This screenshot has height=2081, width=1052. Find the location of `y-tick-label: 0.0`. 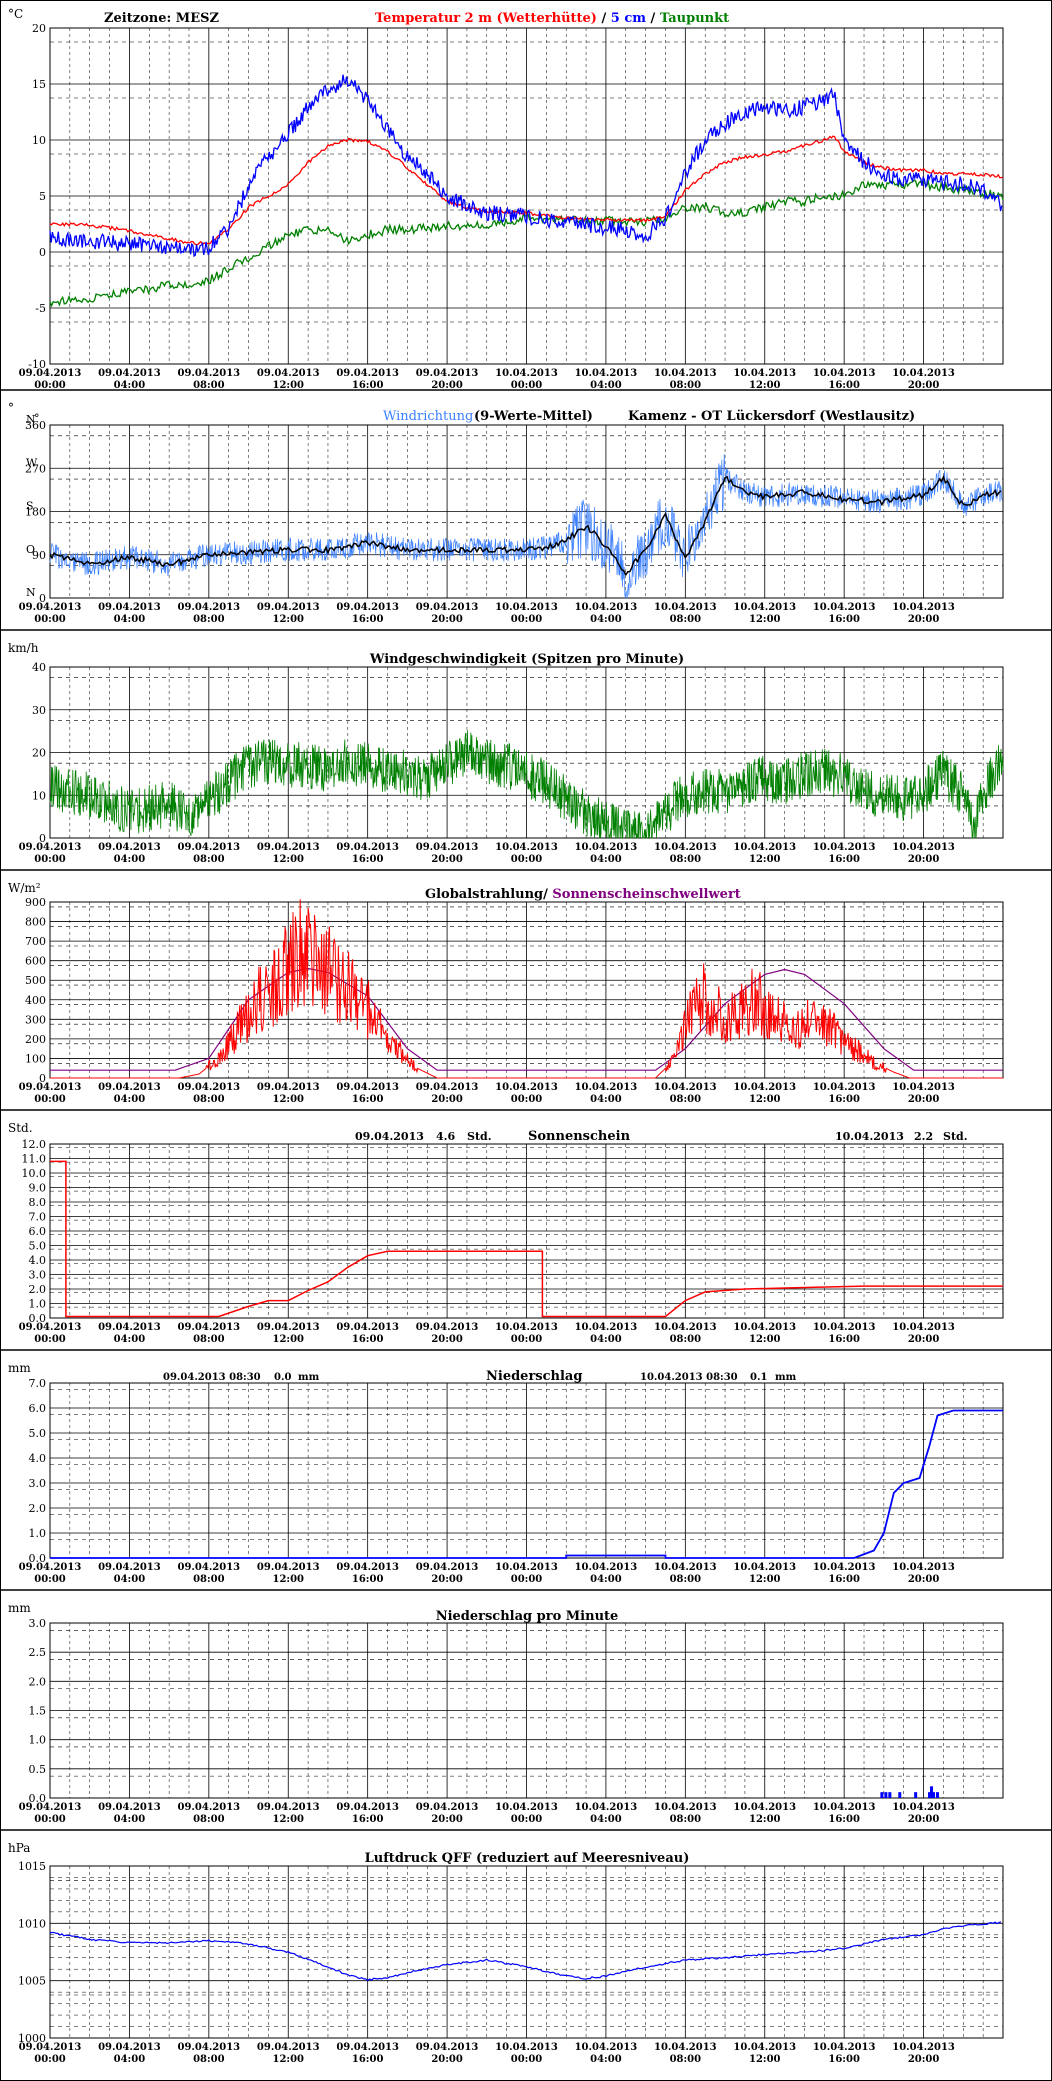

y-tick-label: 0.0 is located at coordinates (38, 1558).